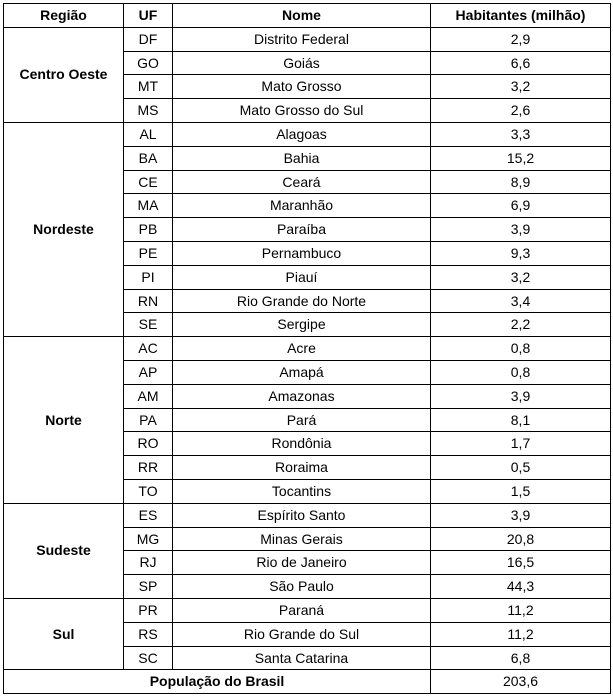 Image resolution: width=613 pixels, height=697 pixels. What do you see at coordinates (148, 277) in the screenshot?
I see `uf-cell: PI` at bounding box center [148, 277].